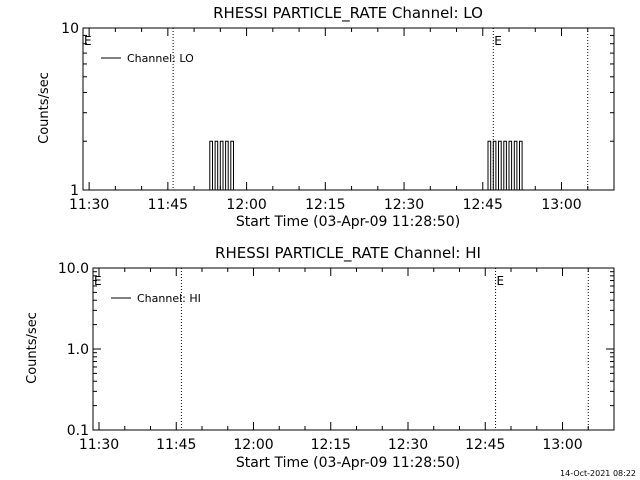 The image size is (640, 480). Describe the element at coordinates (348, 13) in the screenshot. I see `chart-title: RHESSI PARTICLE_RATE Channel: LO` at that location.